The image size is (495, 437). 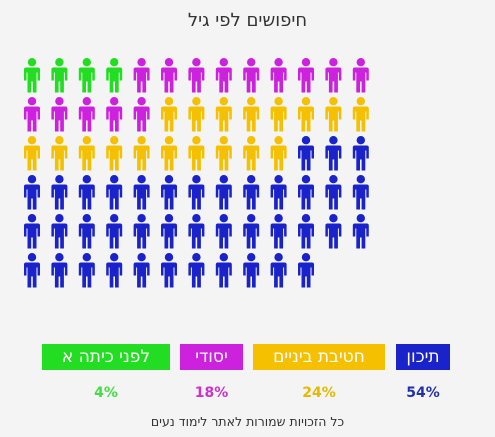 What do you see at coordinates (319, 357) in the screenshot?
I see `legend-chativat-beinaim: חטיבת ביניים` at bounding box center [319, 357].